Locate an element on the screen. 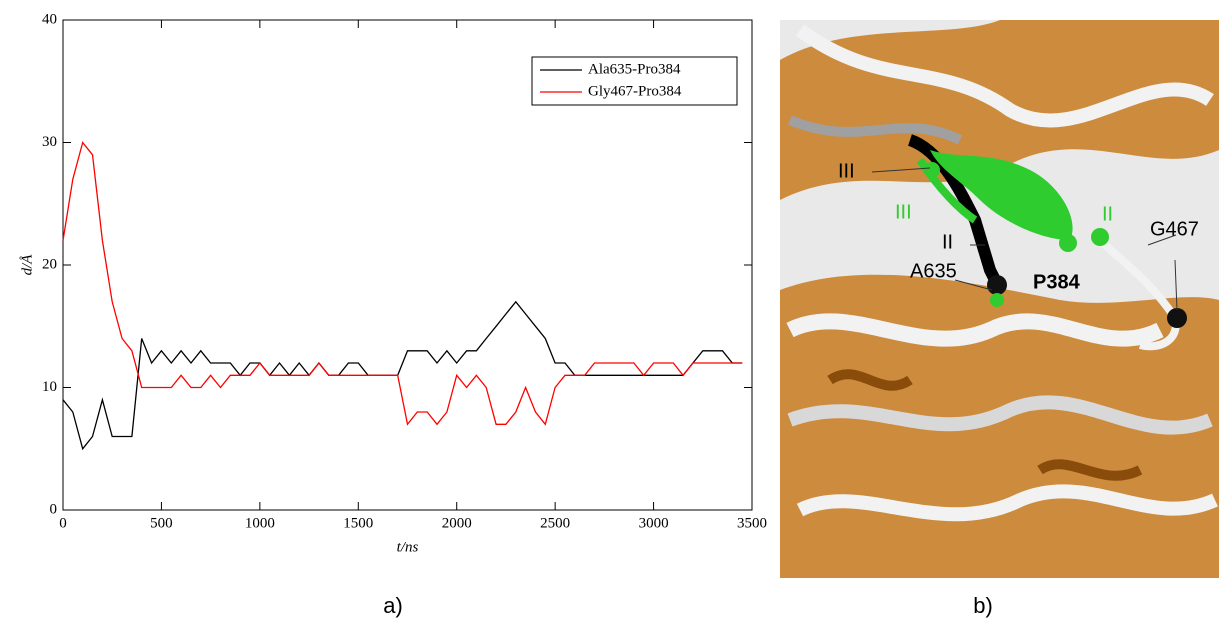  panel-label: a) is located at coordinates (393, 605).